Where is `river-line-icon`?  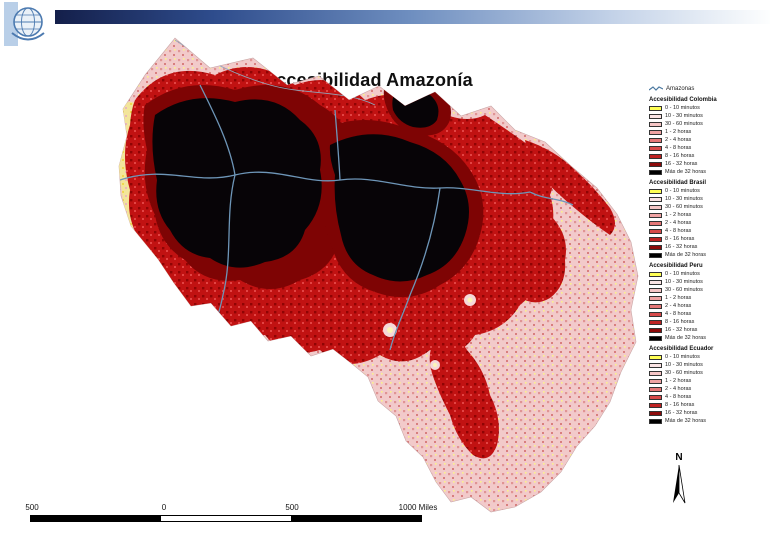
river-line-icon is located at coordinates (656, 88).